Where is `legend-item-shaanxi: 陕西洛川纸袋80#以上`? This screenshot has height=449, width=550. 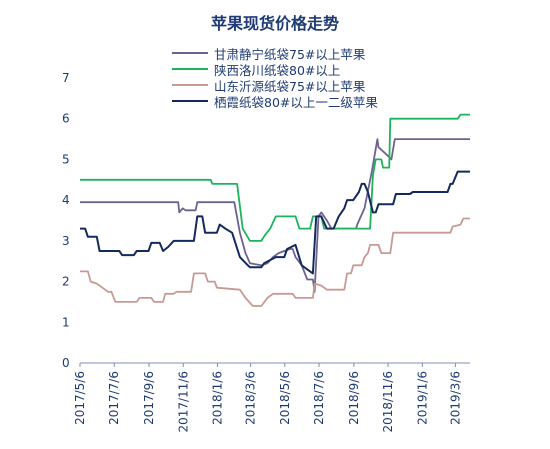
legend-item-shaanxi: 陕西洛川纸袋80#以上 is located at coordinates (275, 69).